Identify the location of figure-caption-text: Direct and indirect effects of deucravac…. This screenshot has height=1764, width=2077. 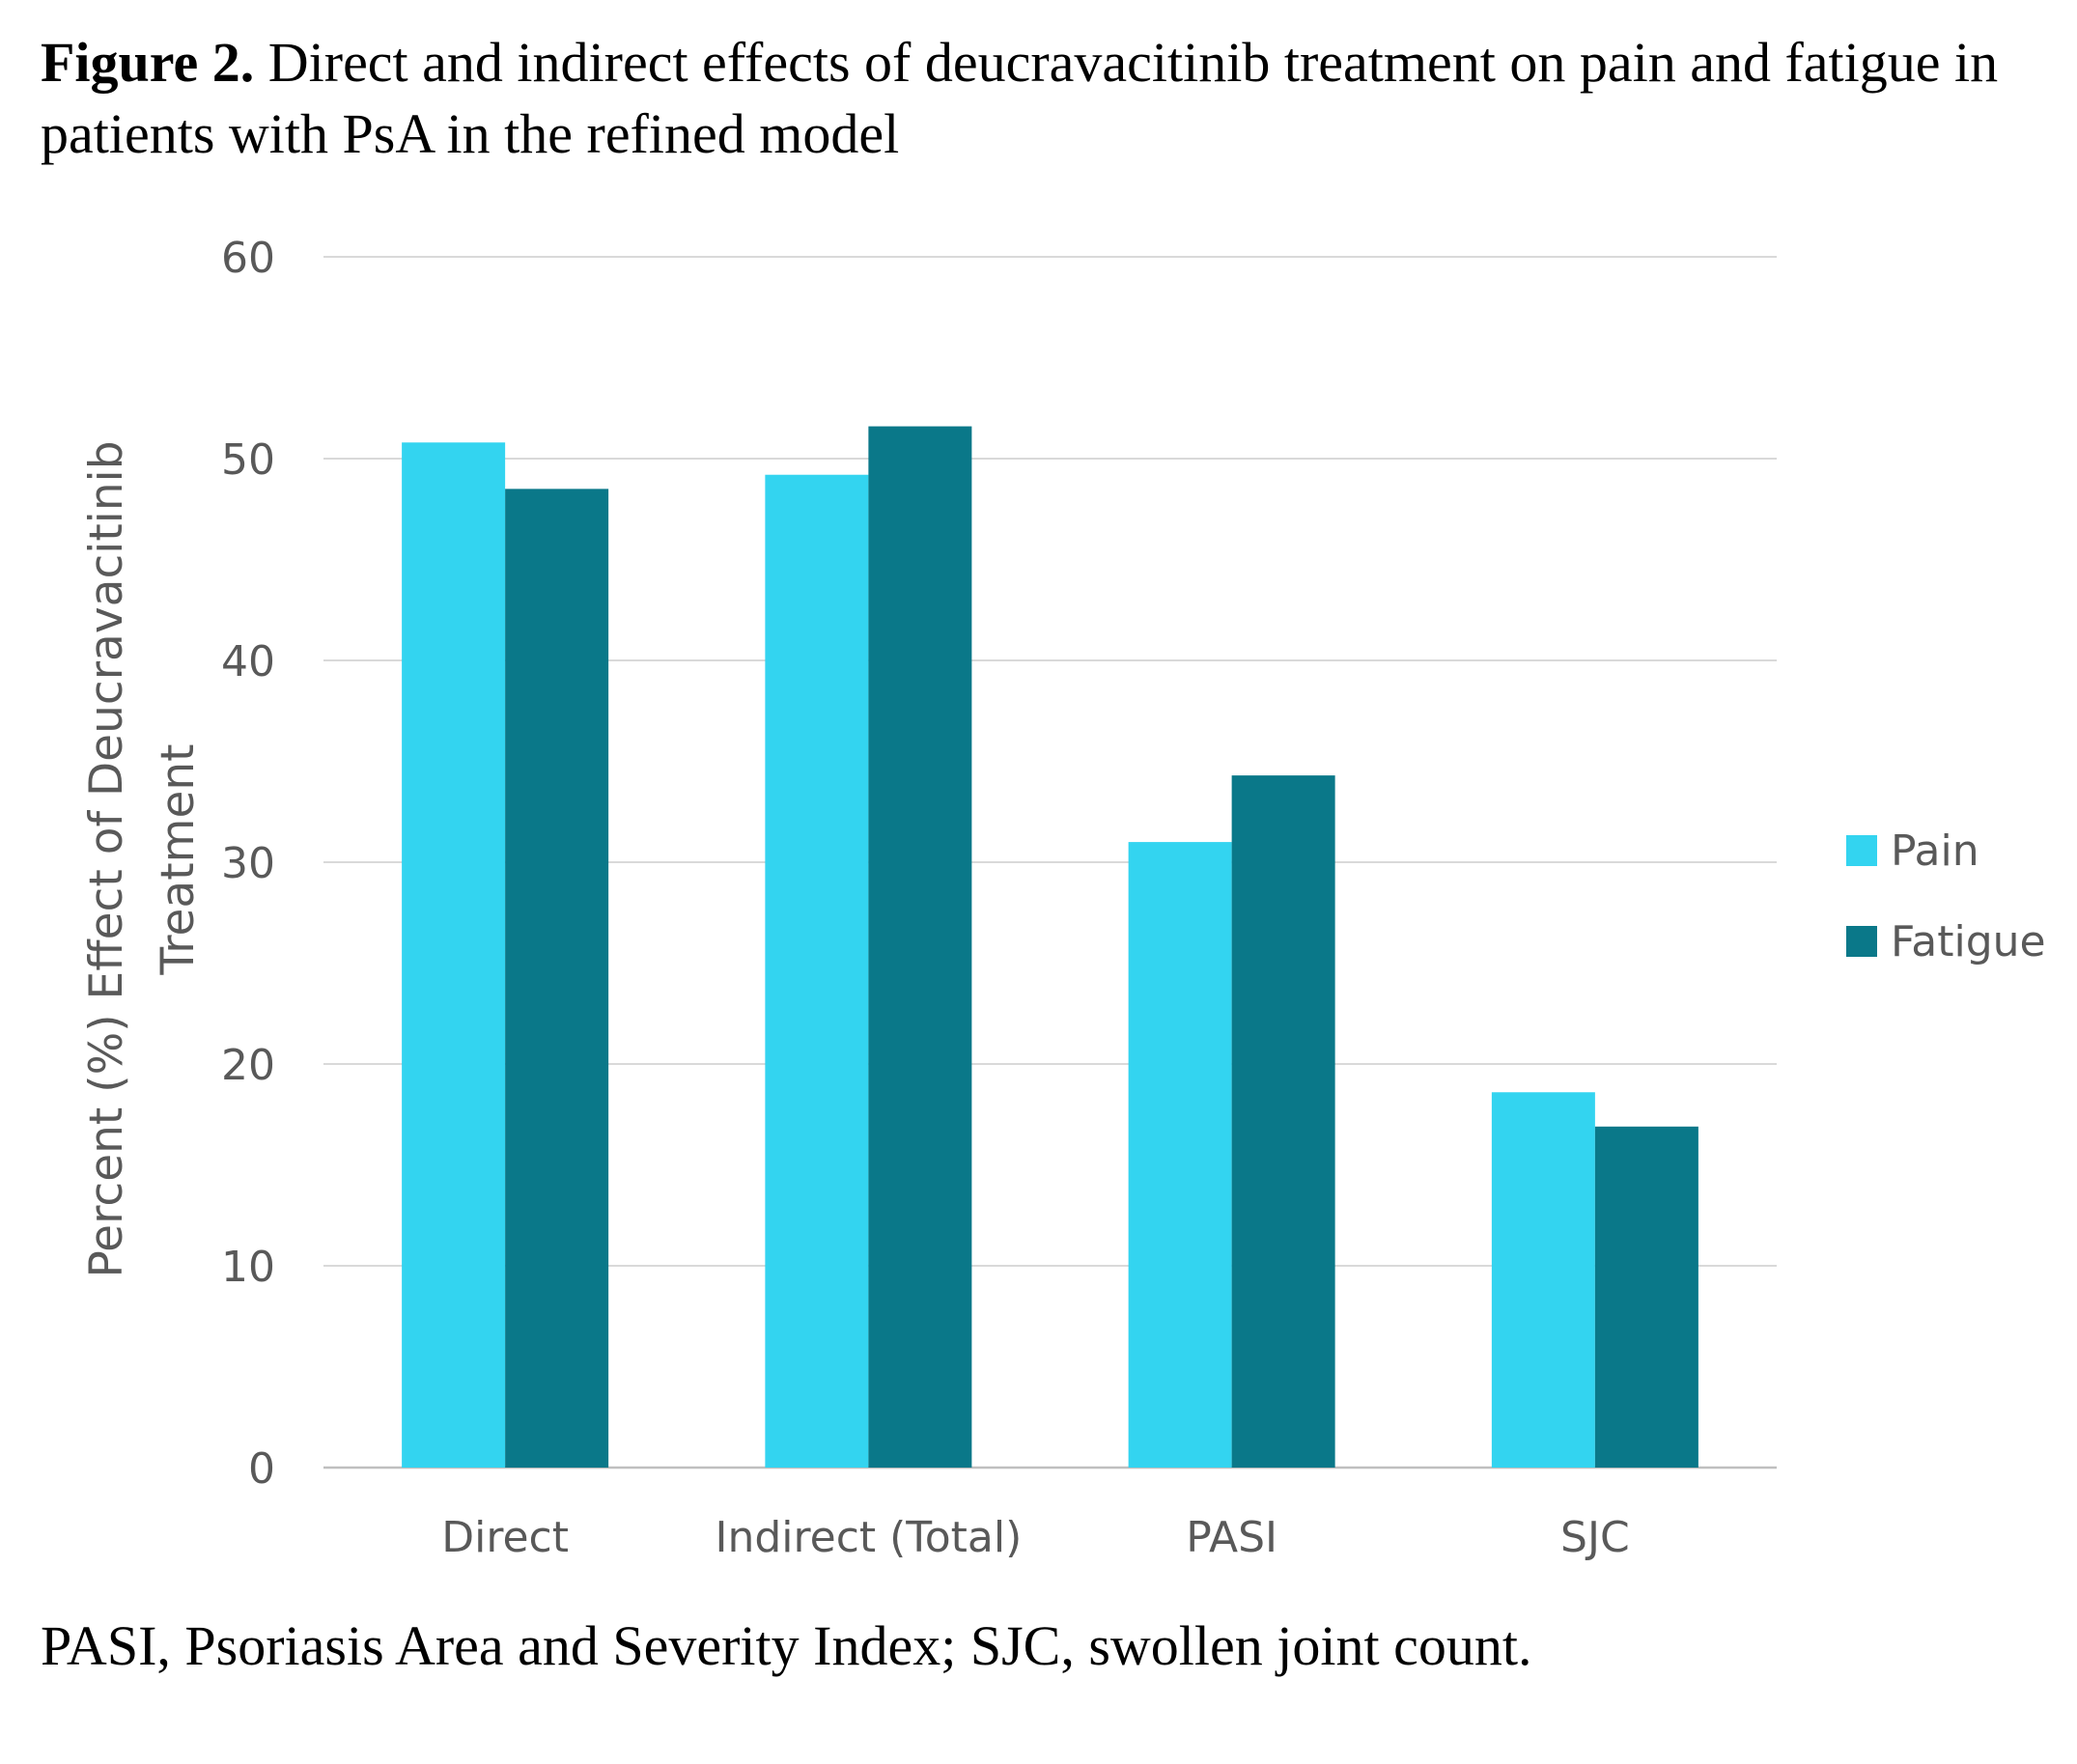
(1020, 98).